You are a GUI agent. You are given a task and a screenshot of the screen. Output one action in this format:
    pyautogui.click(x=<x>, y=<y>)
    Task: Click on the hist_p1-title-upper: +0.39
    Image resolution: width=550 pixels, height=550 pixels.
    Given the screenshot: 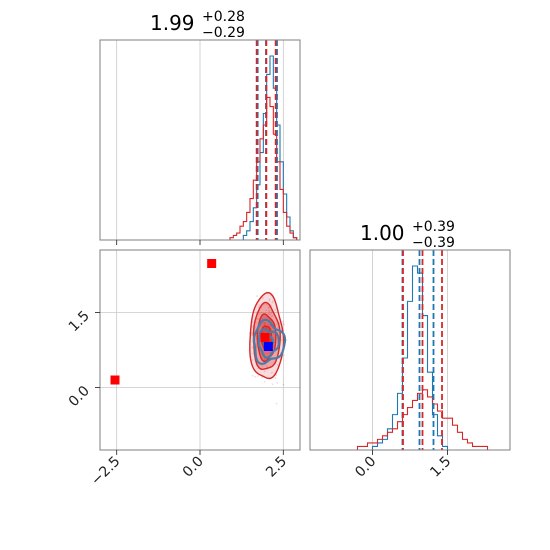 What is the action you would take?
    pyautogui.click(x=433, y=227)
    